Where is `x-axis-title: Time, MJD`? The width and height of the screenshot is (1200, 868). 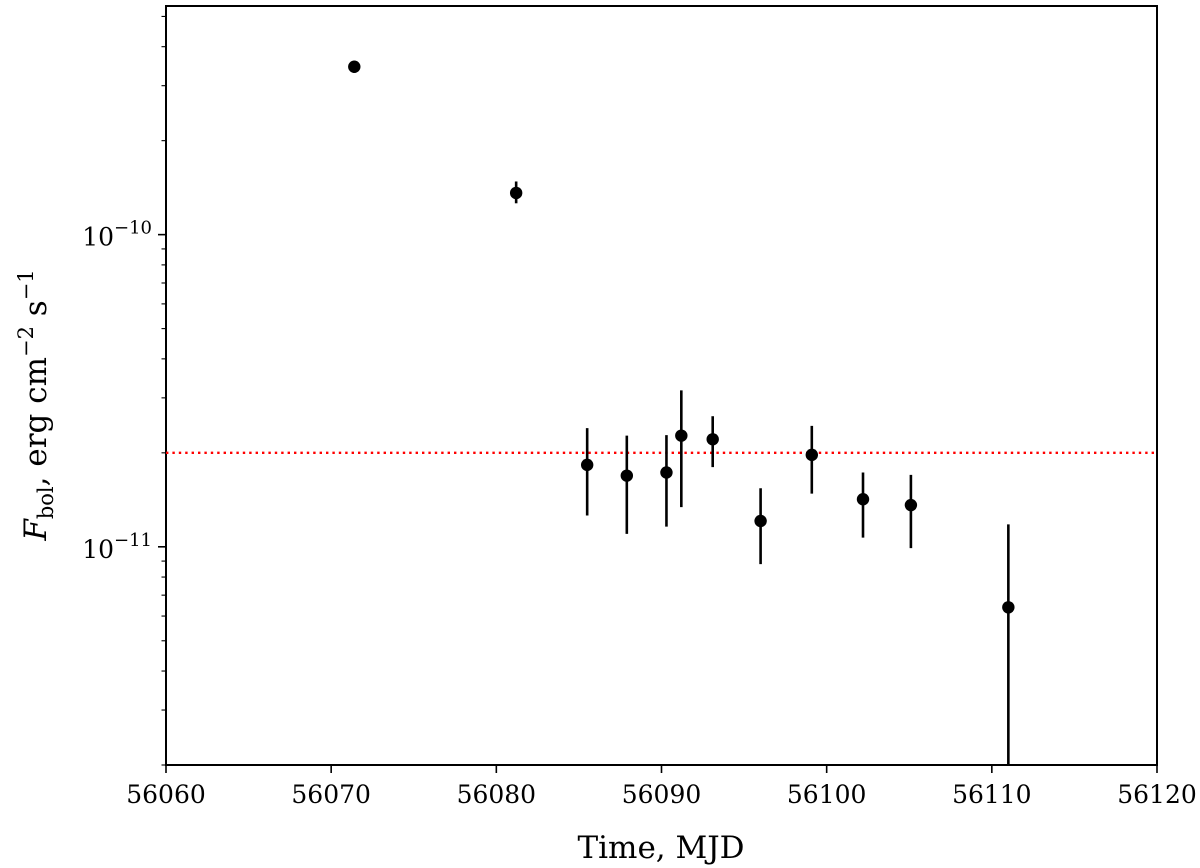
x-axis-title: Time, MJD is located at coordinates (660, 848).